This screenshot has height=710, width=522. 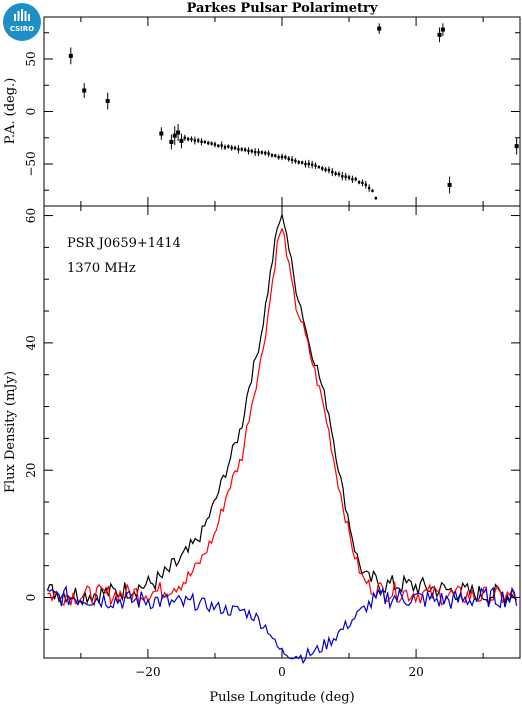 I want to click on bottom-xtick-label: −20, so click(x=147, y=672).